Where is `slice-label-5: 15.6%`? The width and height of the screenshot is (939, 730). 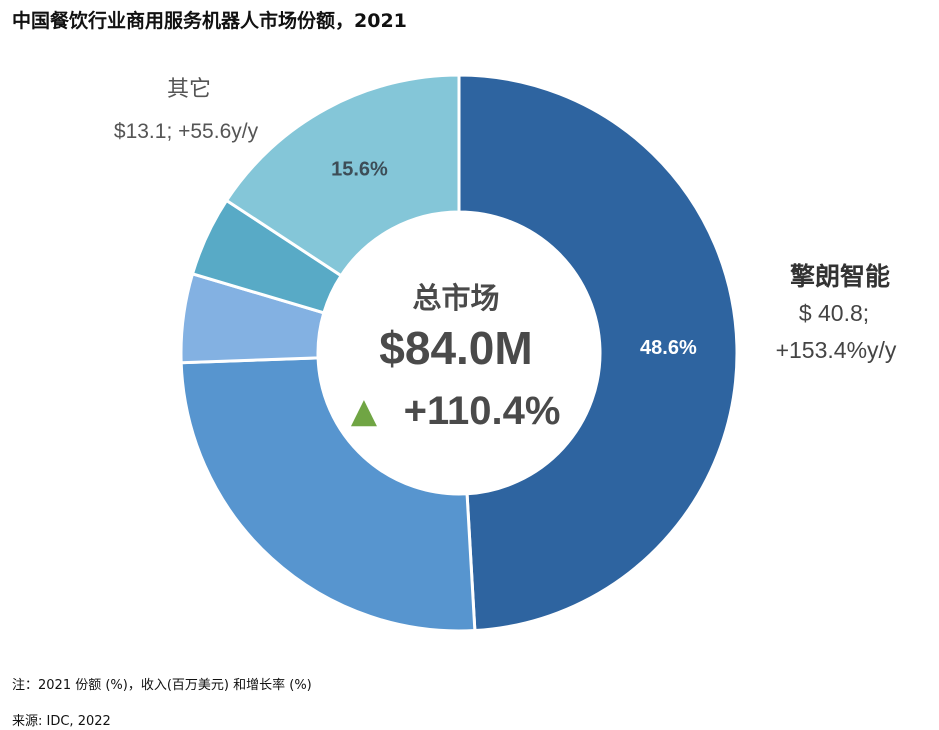
slice-label-5: 15.6% is located at coordinates (359, 170).